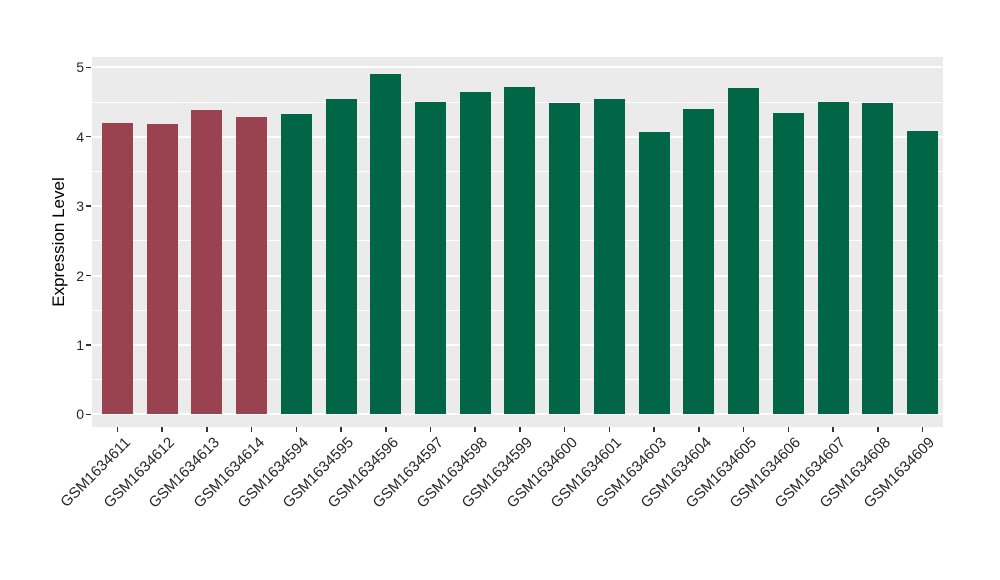 This screenshot has width=1000, height=580. I want to click on bar-GSM1634598, so click(475, 253).